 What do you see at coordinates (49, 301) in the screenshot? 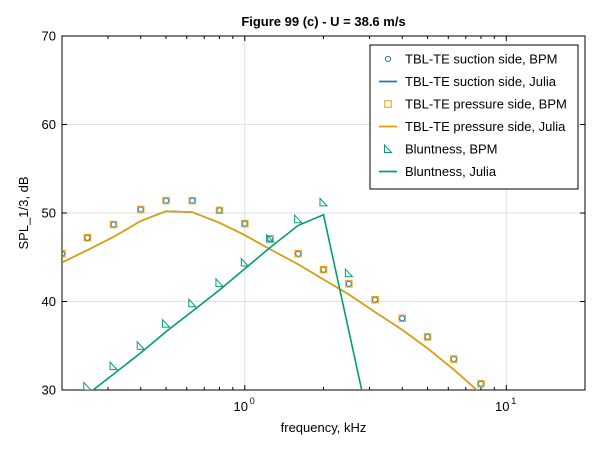
I see `y-tick-label: 40` at bounding box center [49, 301].